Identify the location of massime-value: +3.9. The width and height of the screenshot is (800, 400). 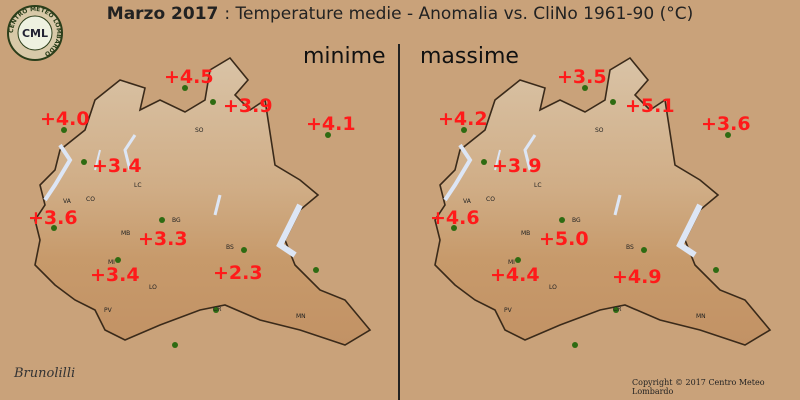
(517, 166).